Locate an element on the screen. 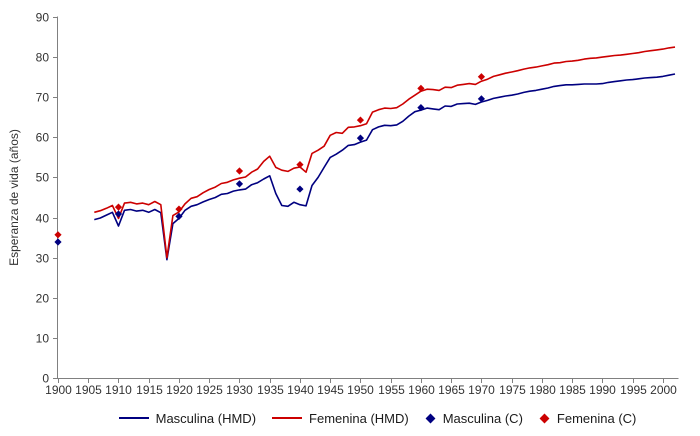  x-axis-tick-label: 1925 is located at coordinates (209, 390).